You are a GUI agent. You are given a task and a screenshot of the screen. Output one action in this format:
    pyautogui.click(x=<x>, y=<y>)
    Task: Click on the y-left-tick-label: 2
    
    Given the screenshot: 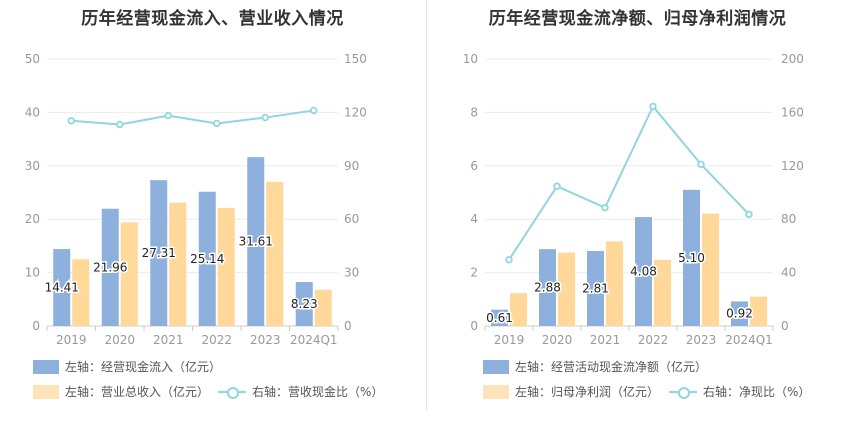 What is the action you would take?
    pyautogui.click(x=474, y=273)
    